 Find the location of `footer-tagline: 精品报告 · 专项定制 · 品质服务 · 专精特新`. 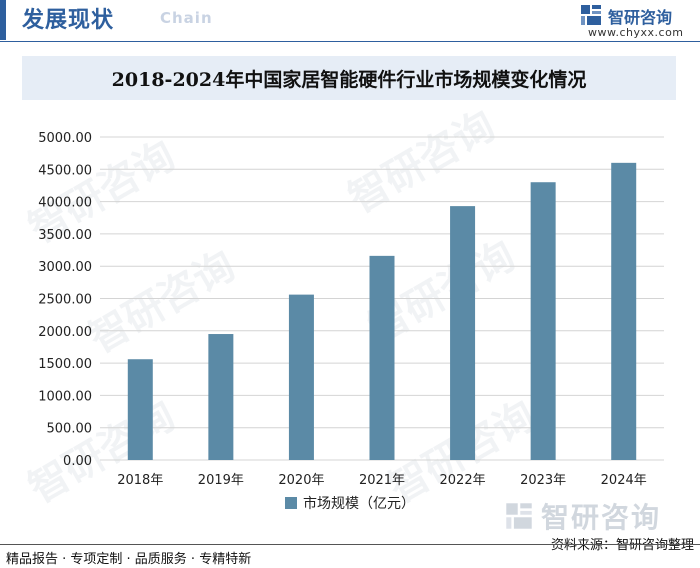

footer-tagline: 精品报告 · 专项定制 · 品质服务 · 专精特新 is located at coordinates (129, 559).